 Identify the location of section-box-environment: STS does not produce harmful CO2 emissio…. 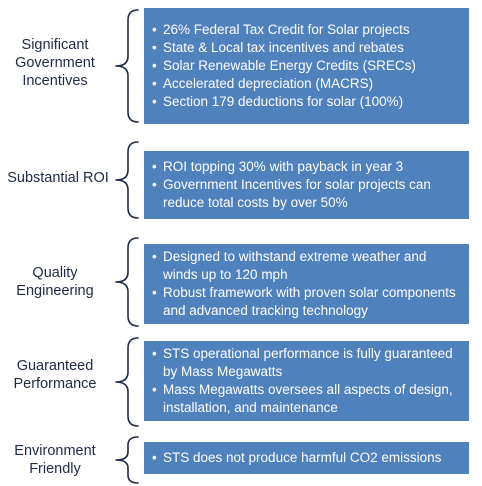
(306, 458).